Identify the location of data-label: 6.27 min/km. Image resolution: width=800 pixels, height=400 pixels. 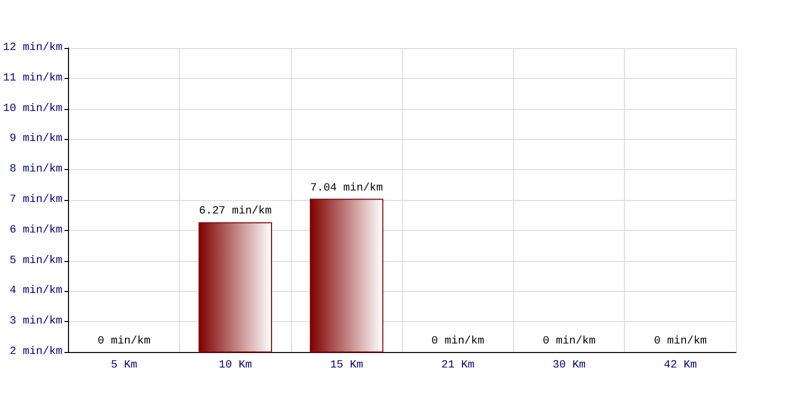
(235, 212).